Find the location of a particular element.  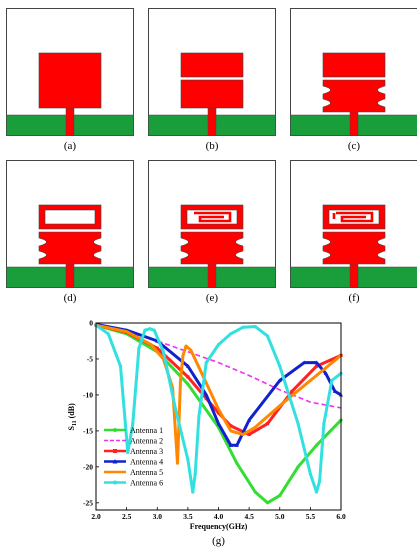

ring-slot is located at coordinates (70, 217).